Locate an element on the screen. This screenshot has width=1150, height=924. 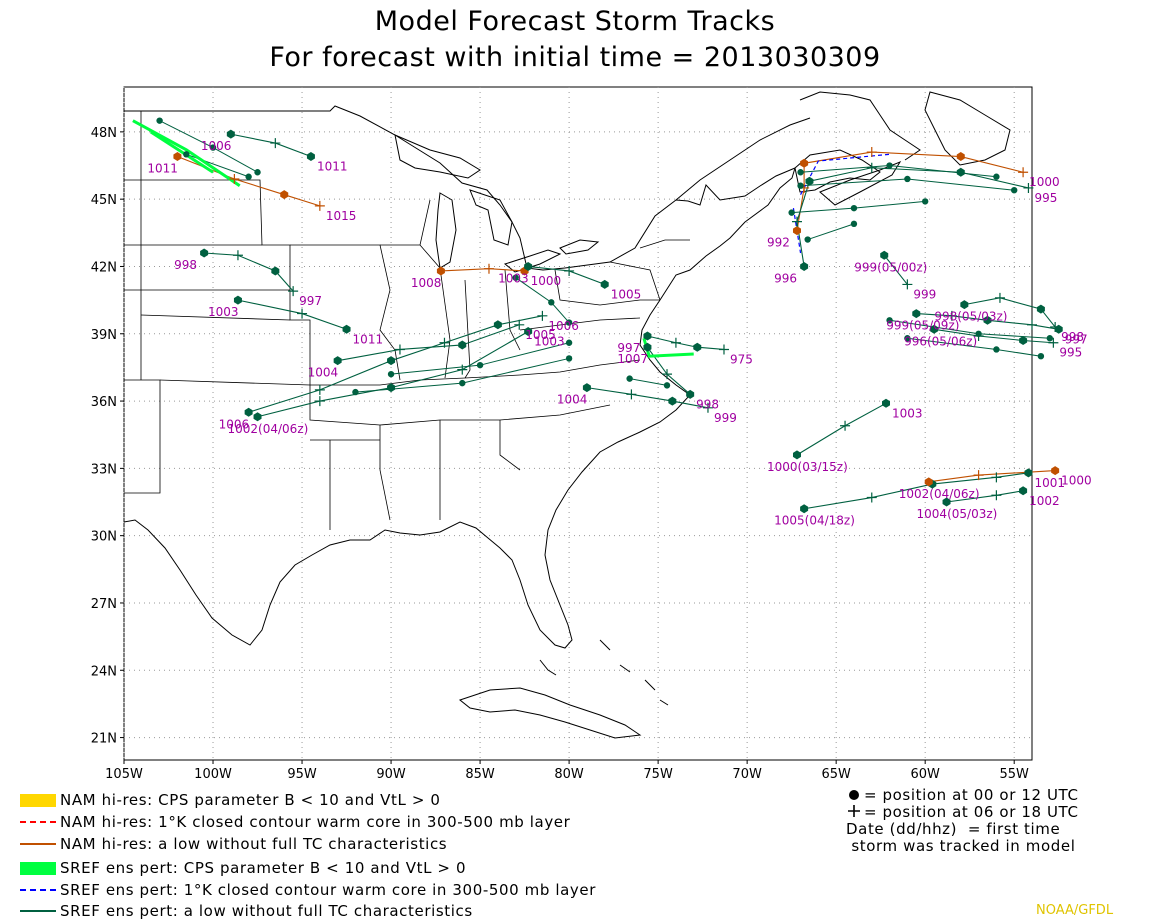
lat-tick-label: 45N is located at coordinates (104, 200).